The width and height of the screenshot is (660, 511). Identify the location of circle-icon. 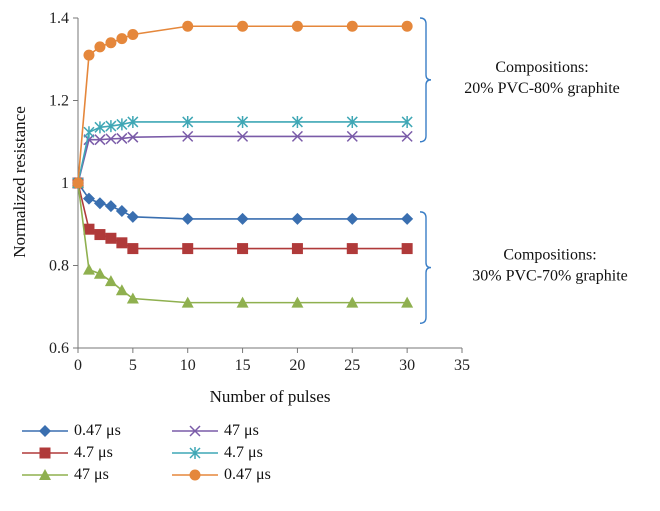
(195, 475).